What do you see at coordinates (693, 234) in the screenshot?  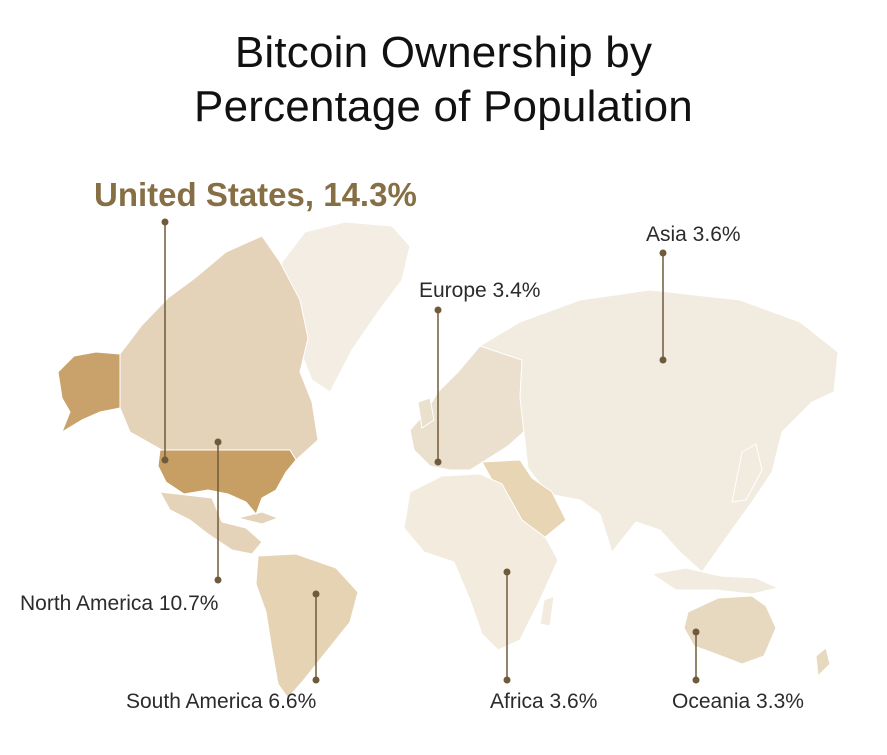 I see `asia-label: Asia 3.6%` at bounding box center [693, 234].